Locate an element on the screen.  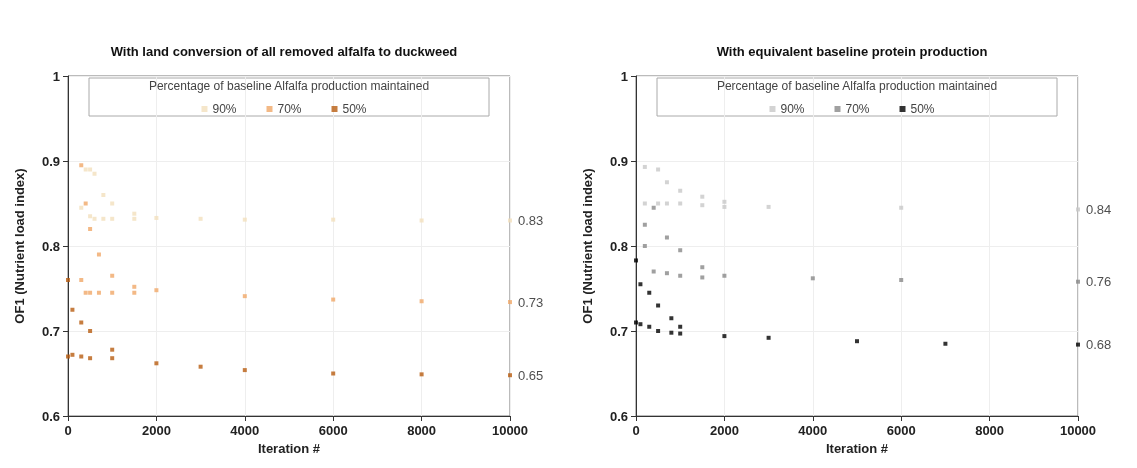
x-tick-label: 2000 is located at coordinates (724, 430).